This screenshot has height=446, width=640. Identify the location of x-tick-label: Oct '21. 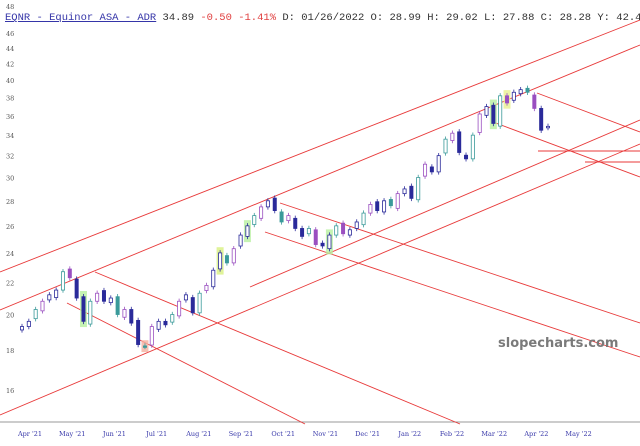
(283, 434).